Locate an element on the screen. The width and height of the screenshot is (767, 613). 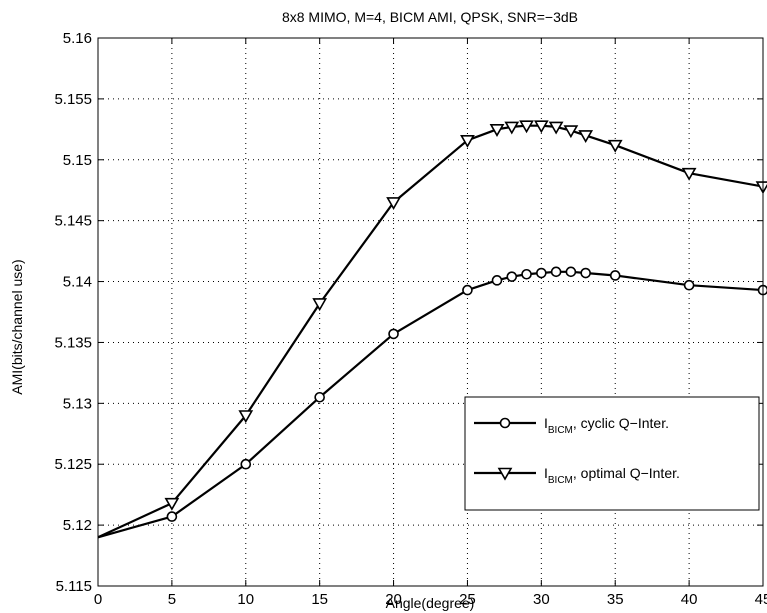
y-tick-label: 5.16 is located at coordinates (77, 38).